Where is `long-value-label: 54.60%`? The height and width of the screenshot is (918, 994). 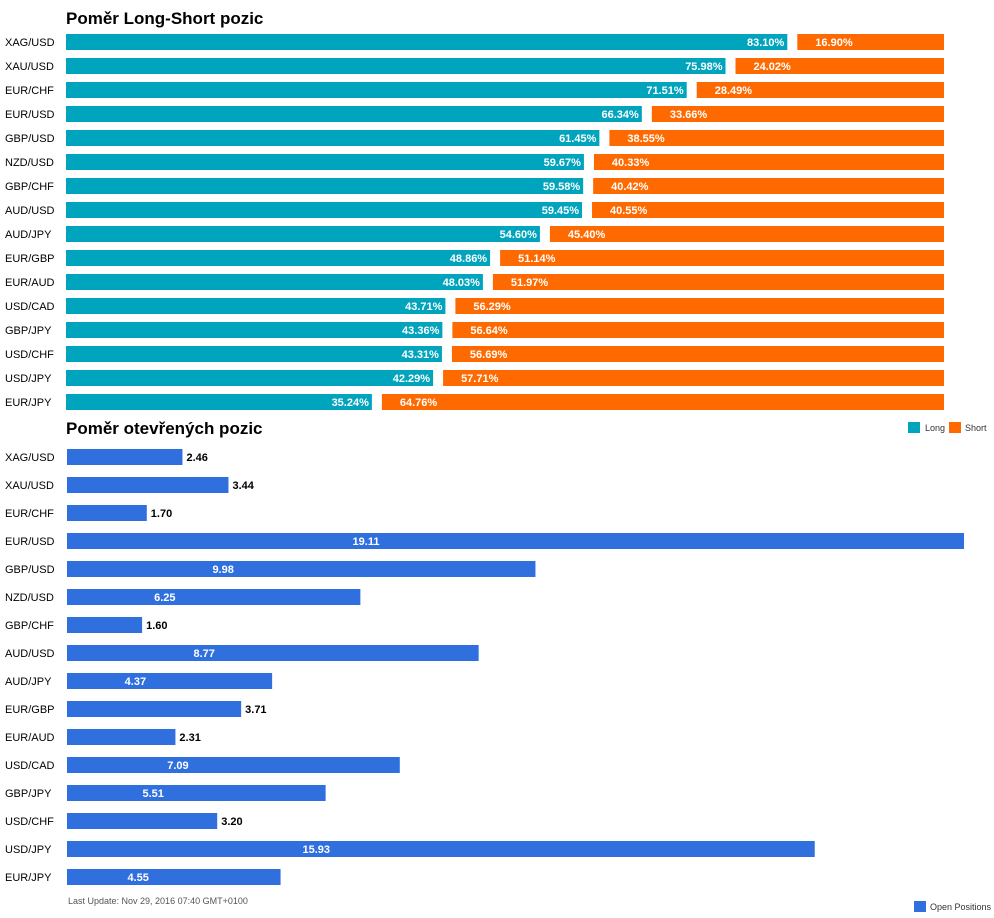 long-value-label: 54.60% is located at coordinates (519, 235).